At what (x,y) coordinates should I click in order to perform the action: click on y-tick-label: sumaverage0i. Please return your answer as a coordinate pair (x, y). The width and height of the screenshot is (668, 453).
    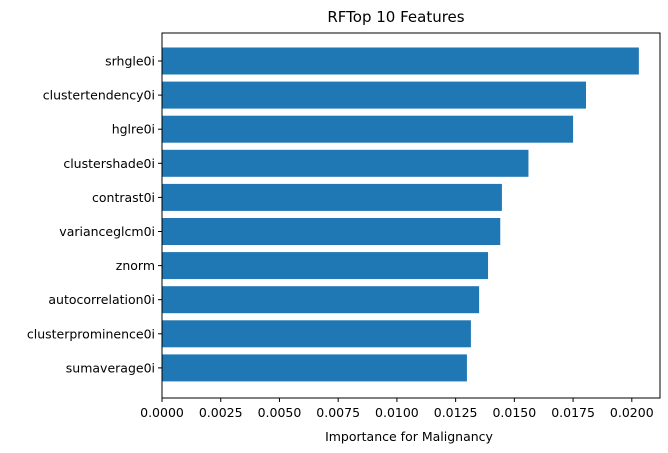
    Looking at the image, I should click on (110, 367).